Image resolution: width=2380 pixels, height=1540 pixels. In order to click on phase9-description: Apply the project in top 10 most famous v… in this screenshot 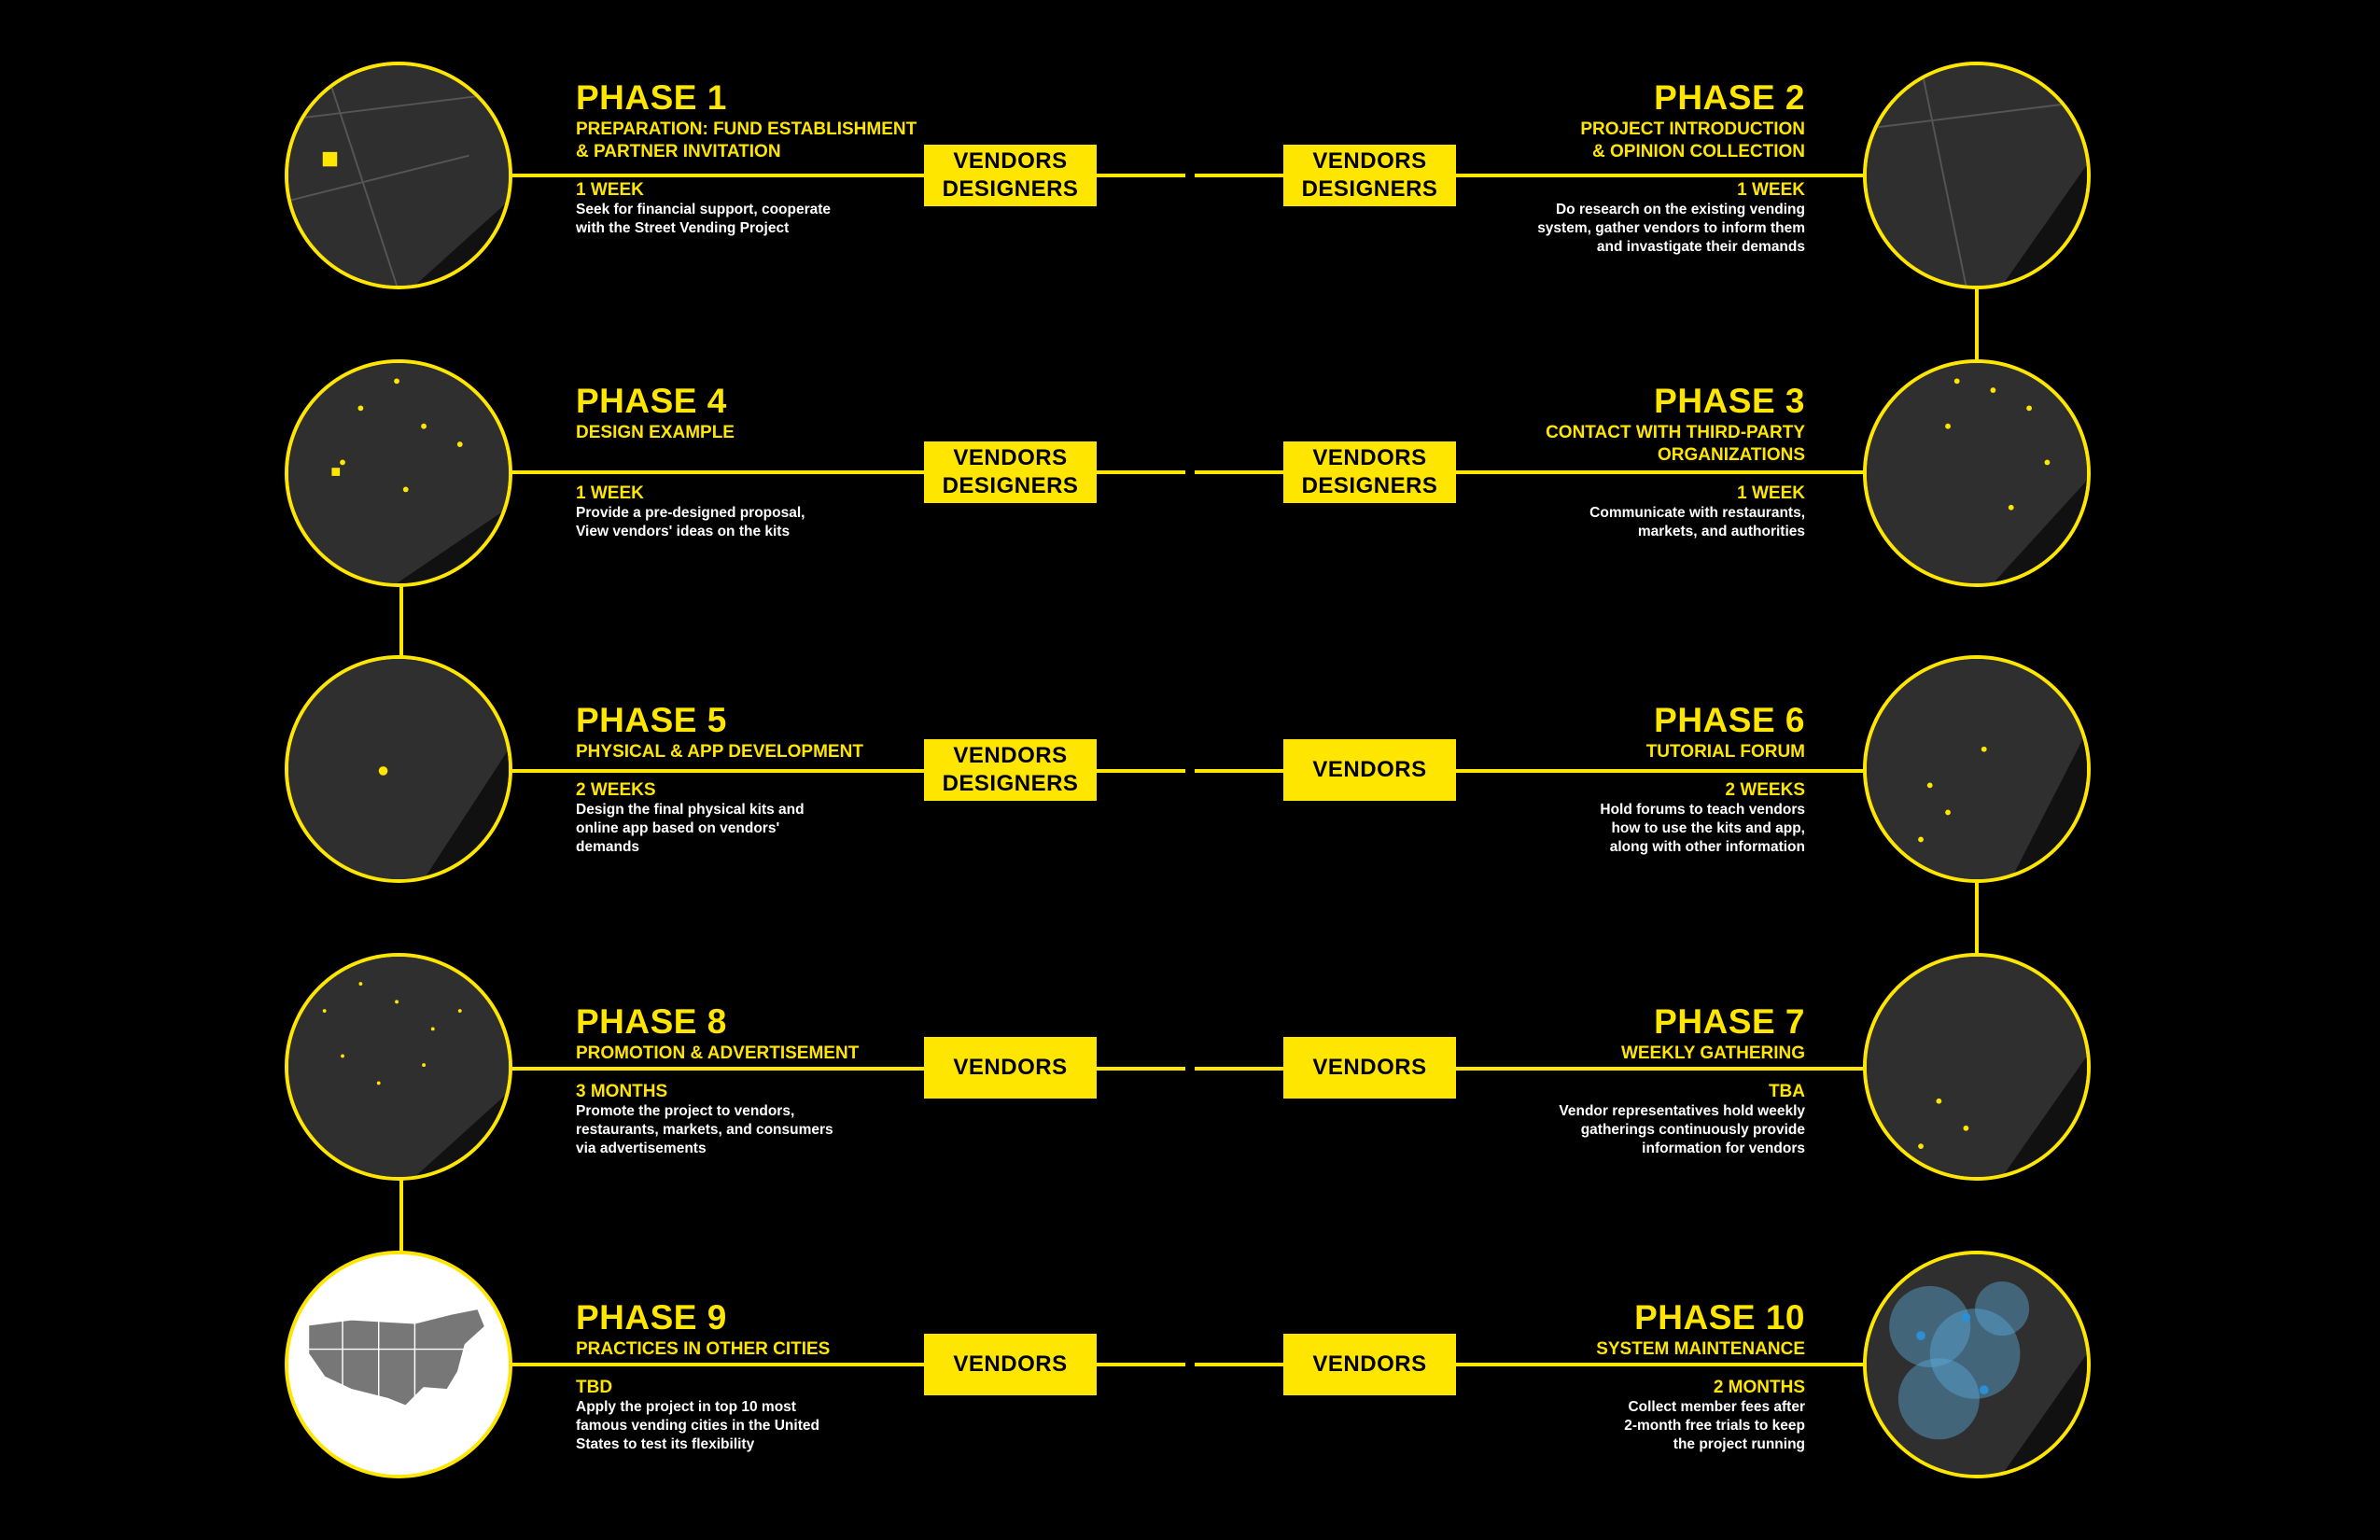, I will do `click(697, 1425)`.